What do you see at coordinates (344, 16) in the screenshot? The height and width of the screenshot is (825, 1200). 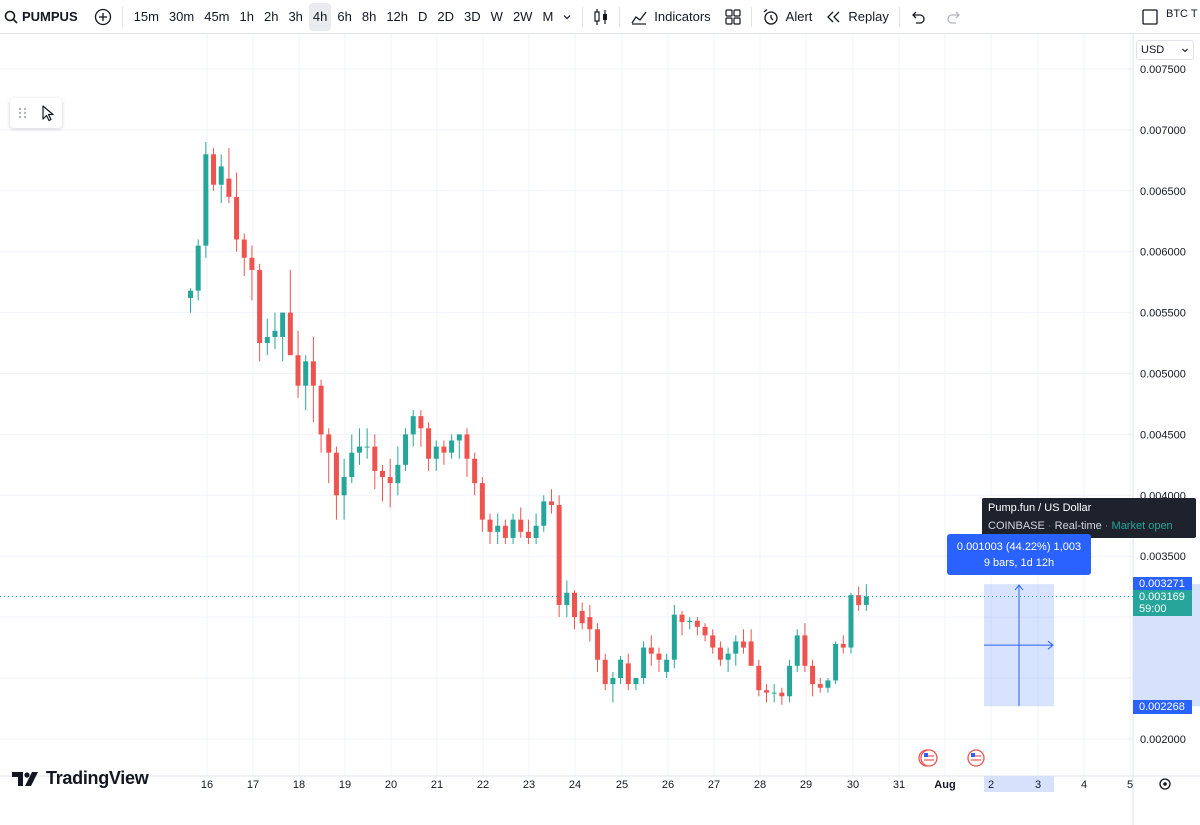 I see `interval-button-6h: 6h` at bounding box center [344, 16].